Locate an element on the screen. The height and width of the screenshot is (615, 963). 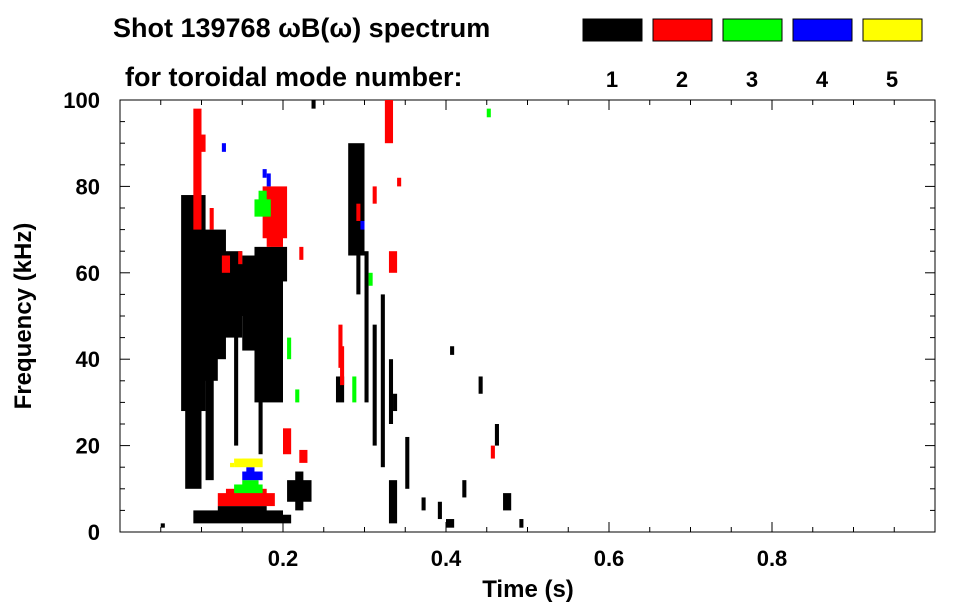
y-axis-label: Frequency (kHz) is located at coordinates (23, 316).